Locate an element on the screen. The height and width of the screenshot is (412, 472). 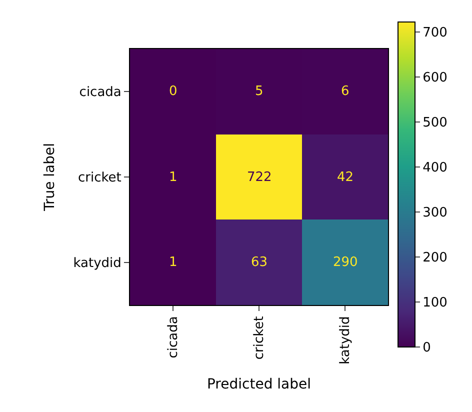
y-tick-label: katydid is located at coordinates (97, 263).